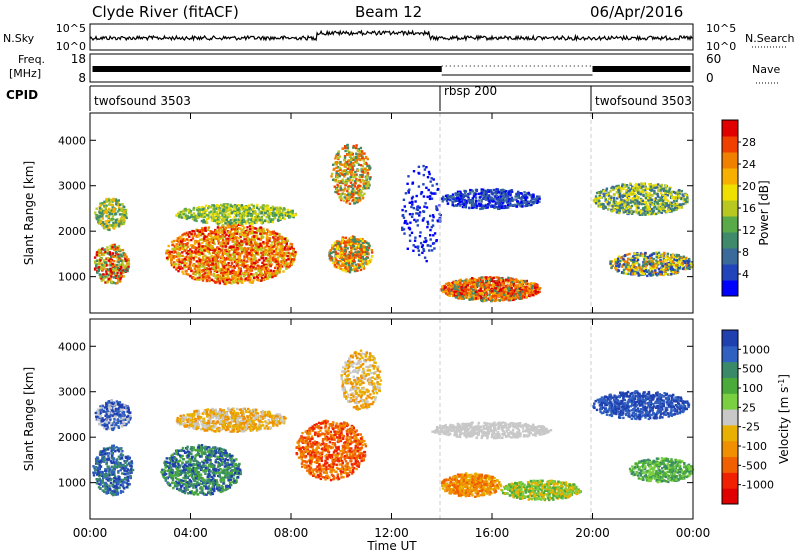  I want to click on noise-panel-frame, so click(391, 37).